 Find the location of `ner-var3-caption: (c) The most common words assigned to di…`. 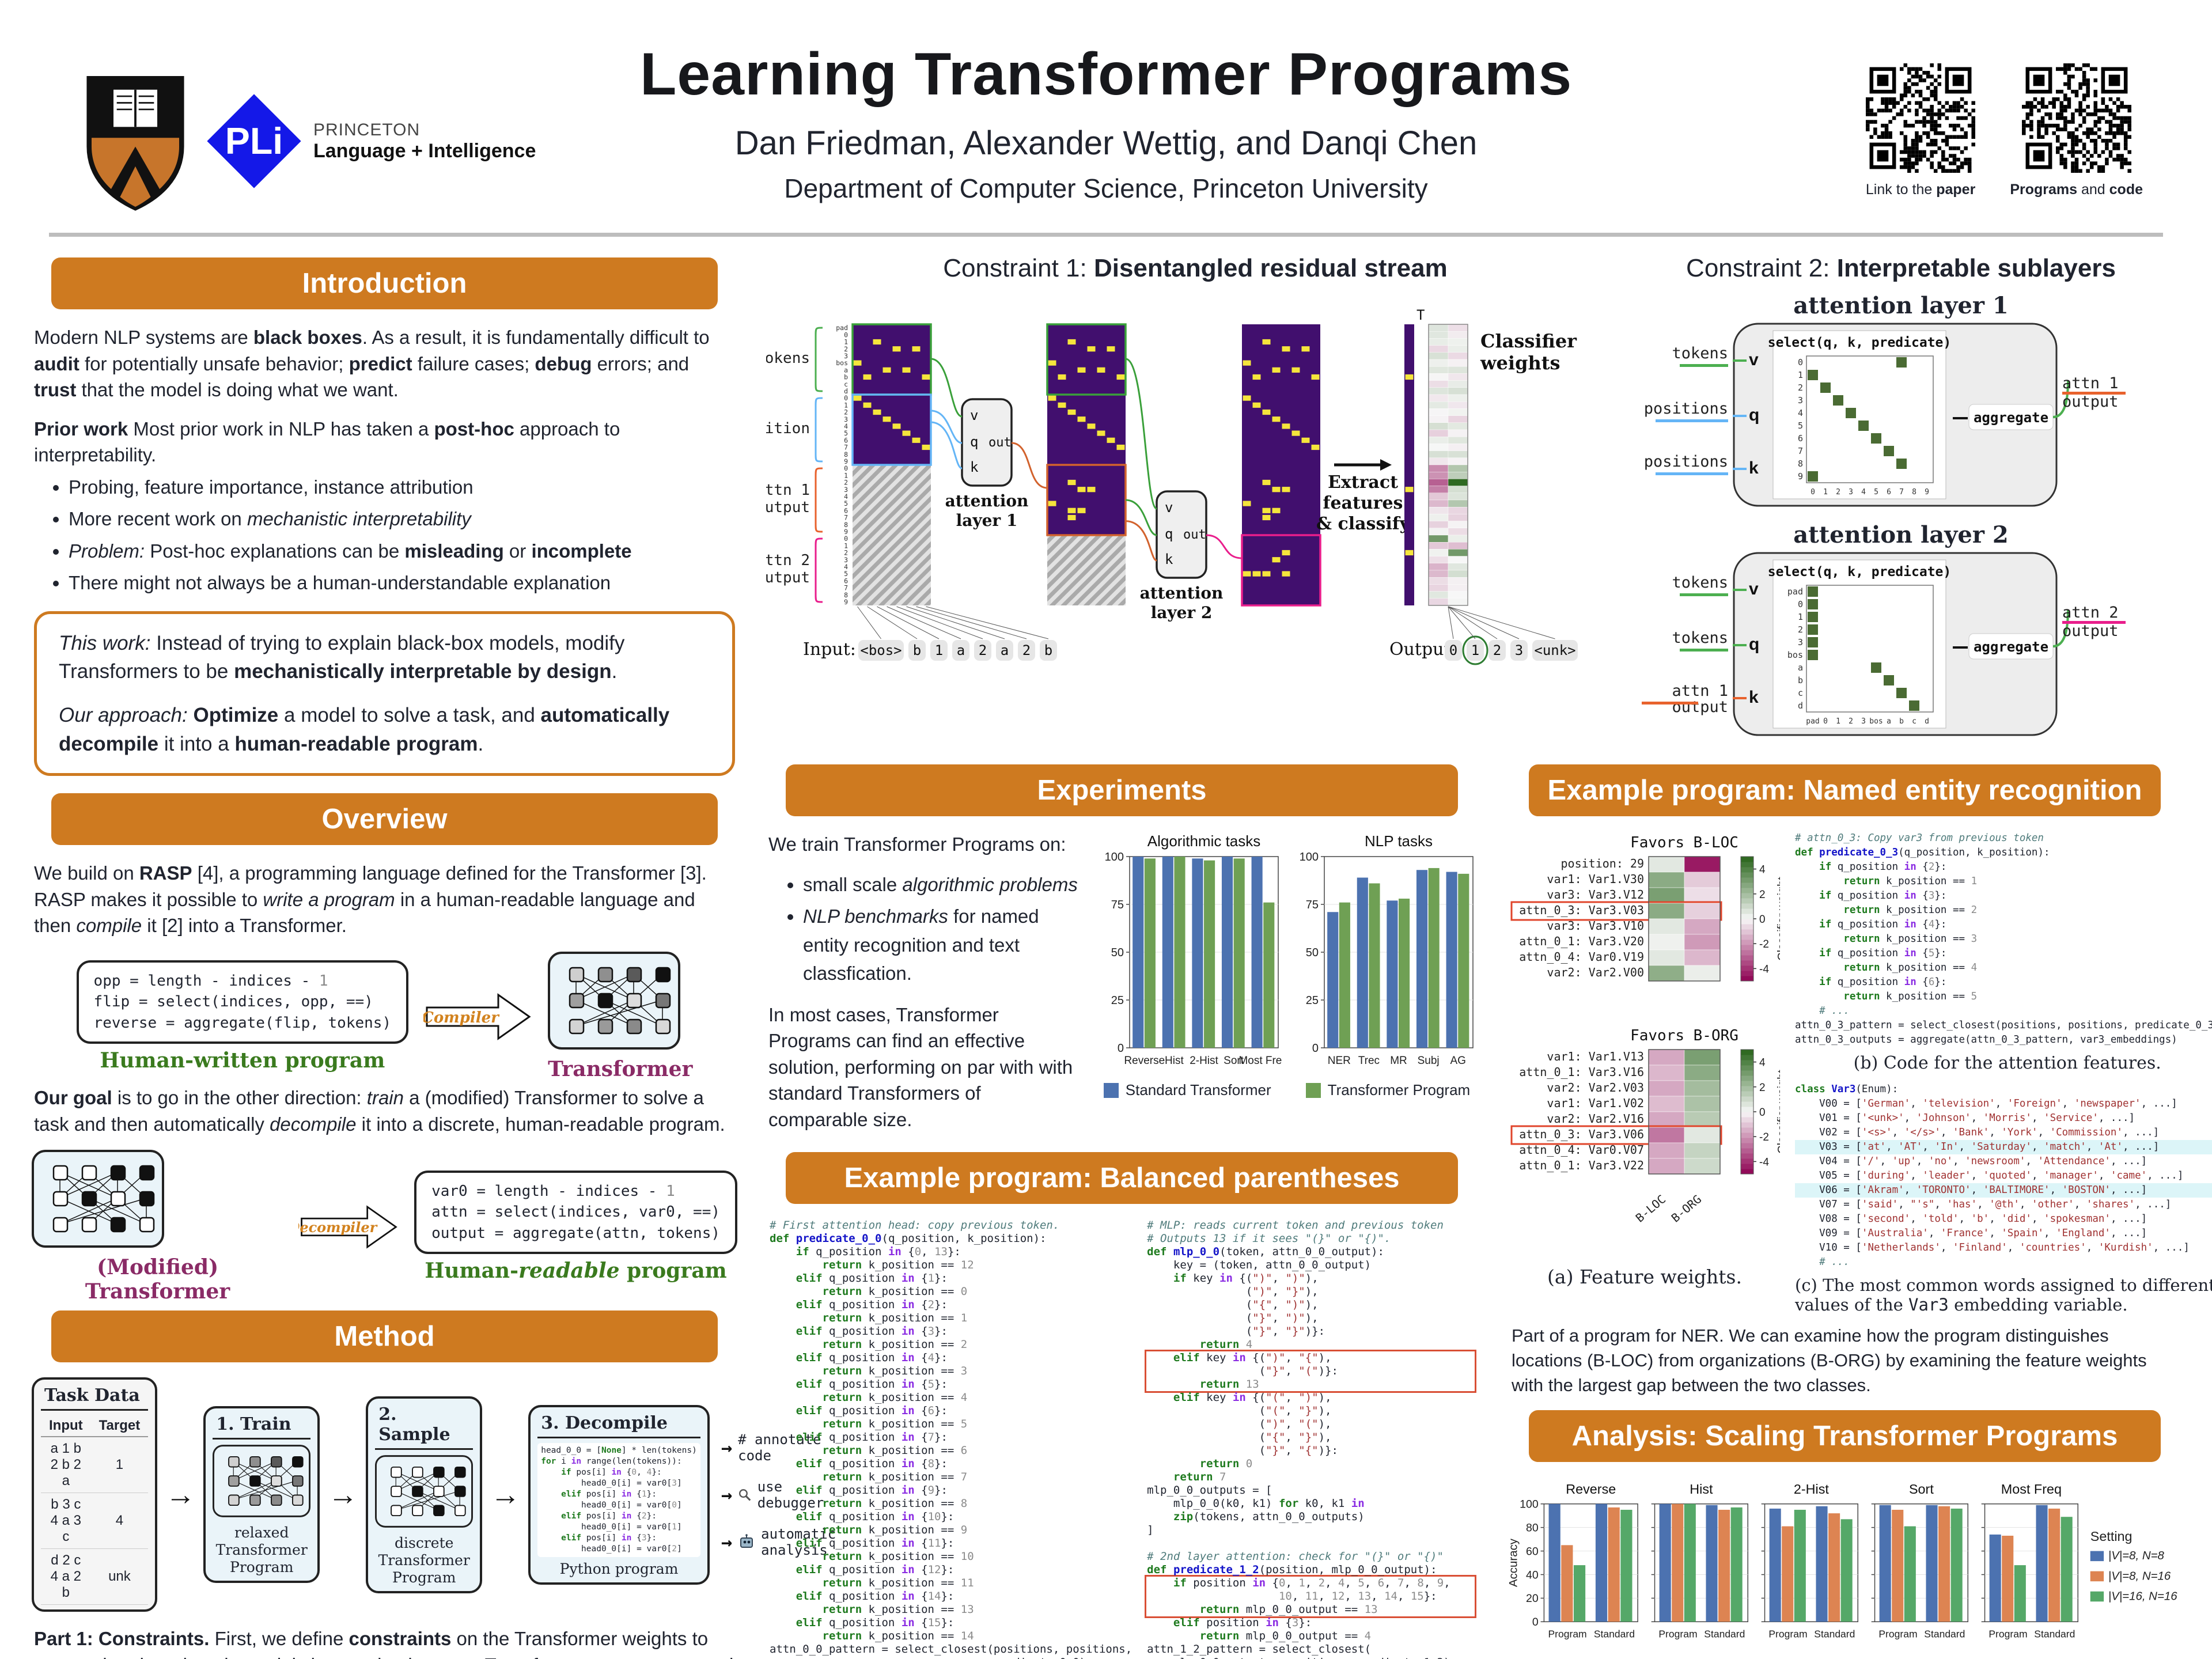

ner-var3-caption: (c) The most common words assigned to di… is located at coordinates (2003, 1295).